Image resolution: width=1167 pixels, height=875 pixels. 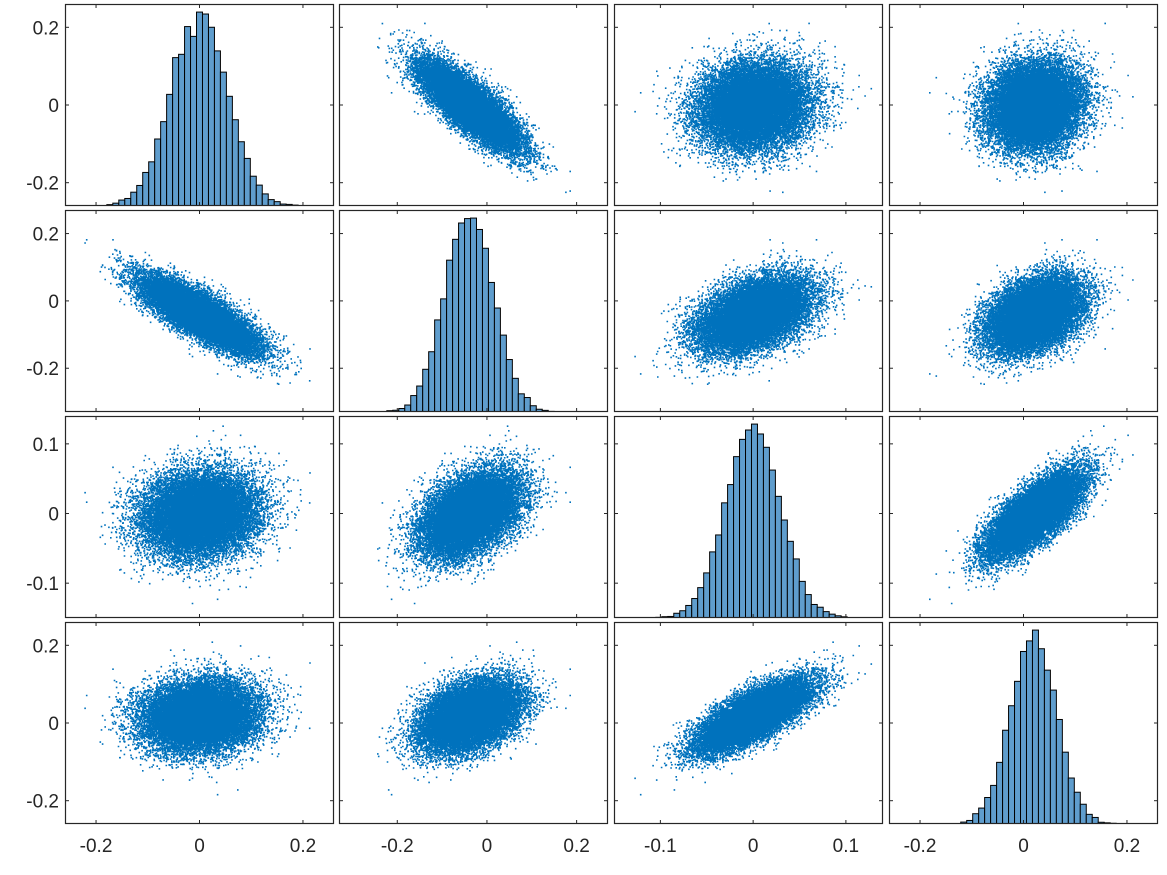 I want to click on panel-r3-c3, so click(x=748, y=517).